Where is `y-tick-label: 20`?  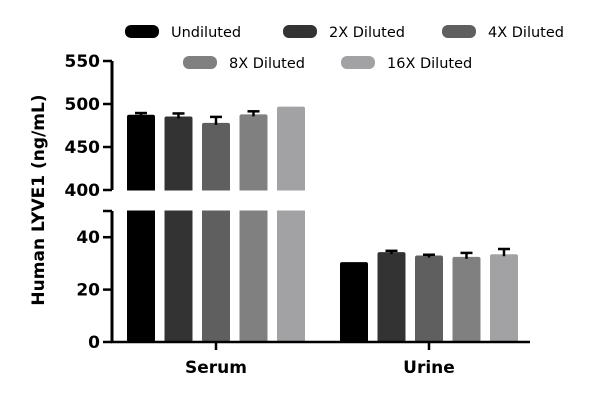
y-tick-label: 20 is located at coordinates (88, 291).